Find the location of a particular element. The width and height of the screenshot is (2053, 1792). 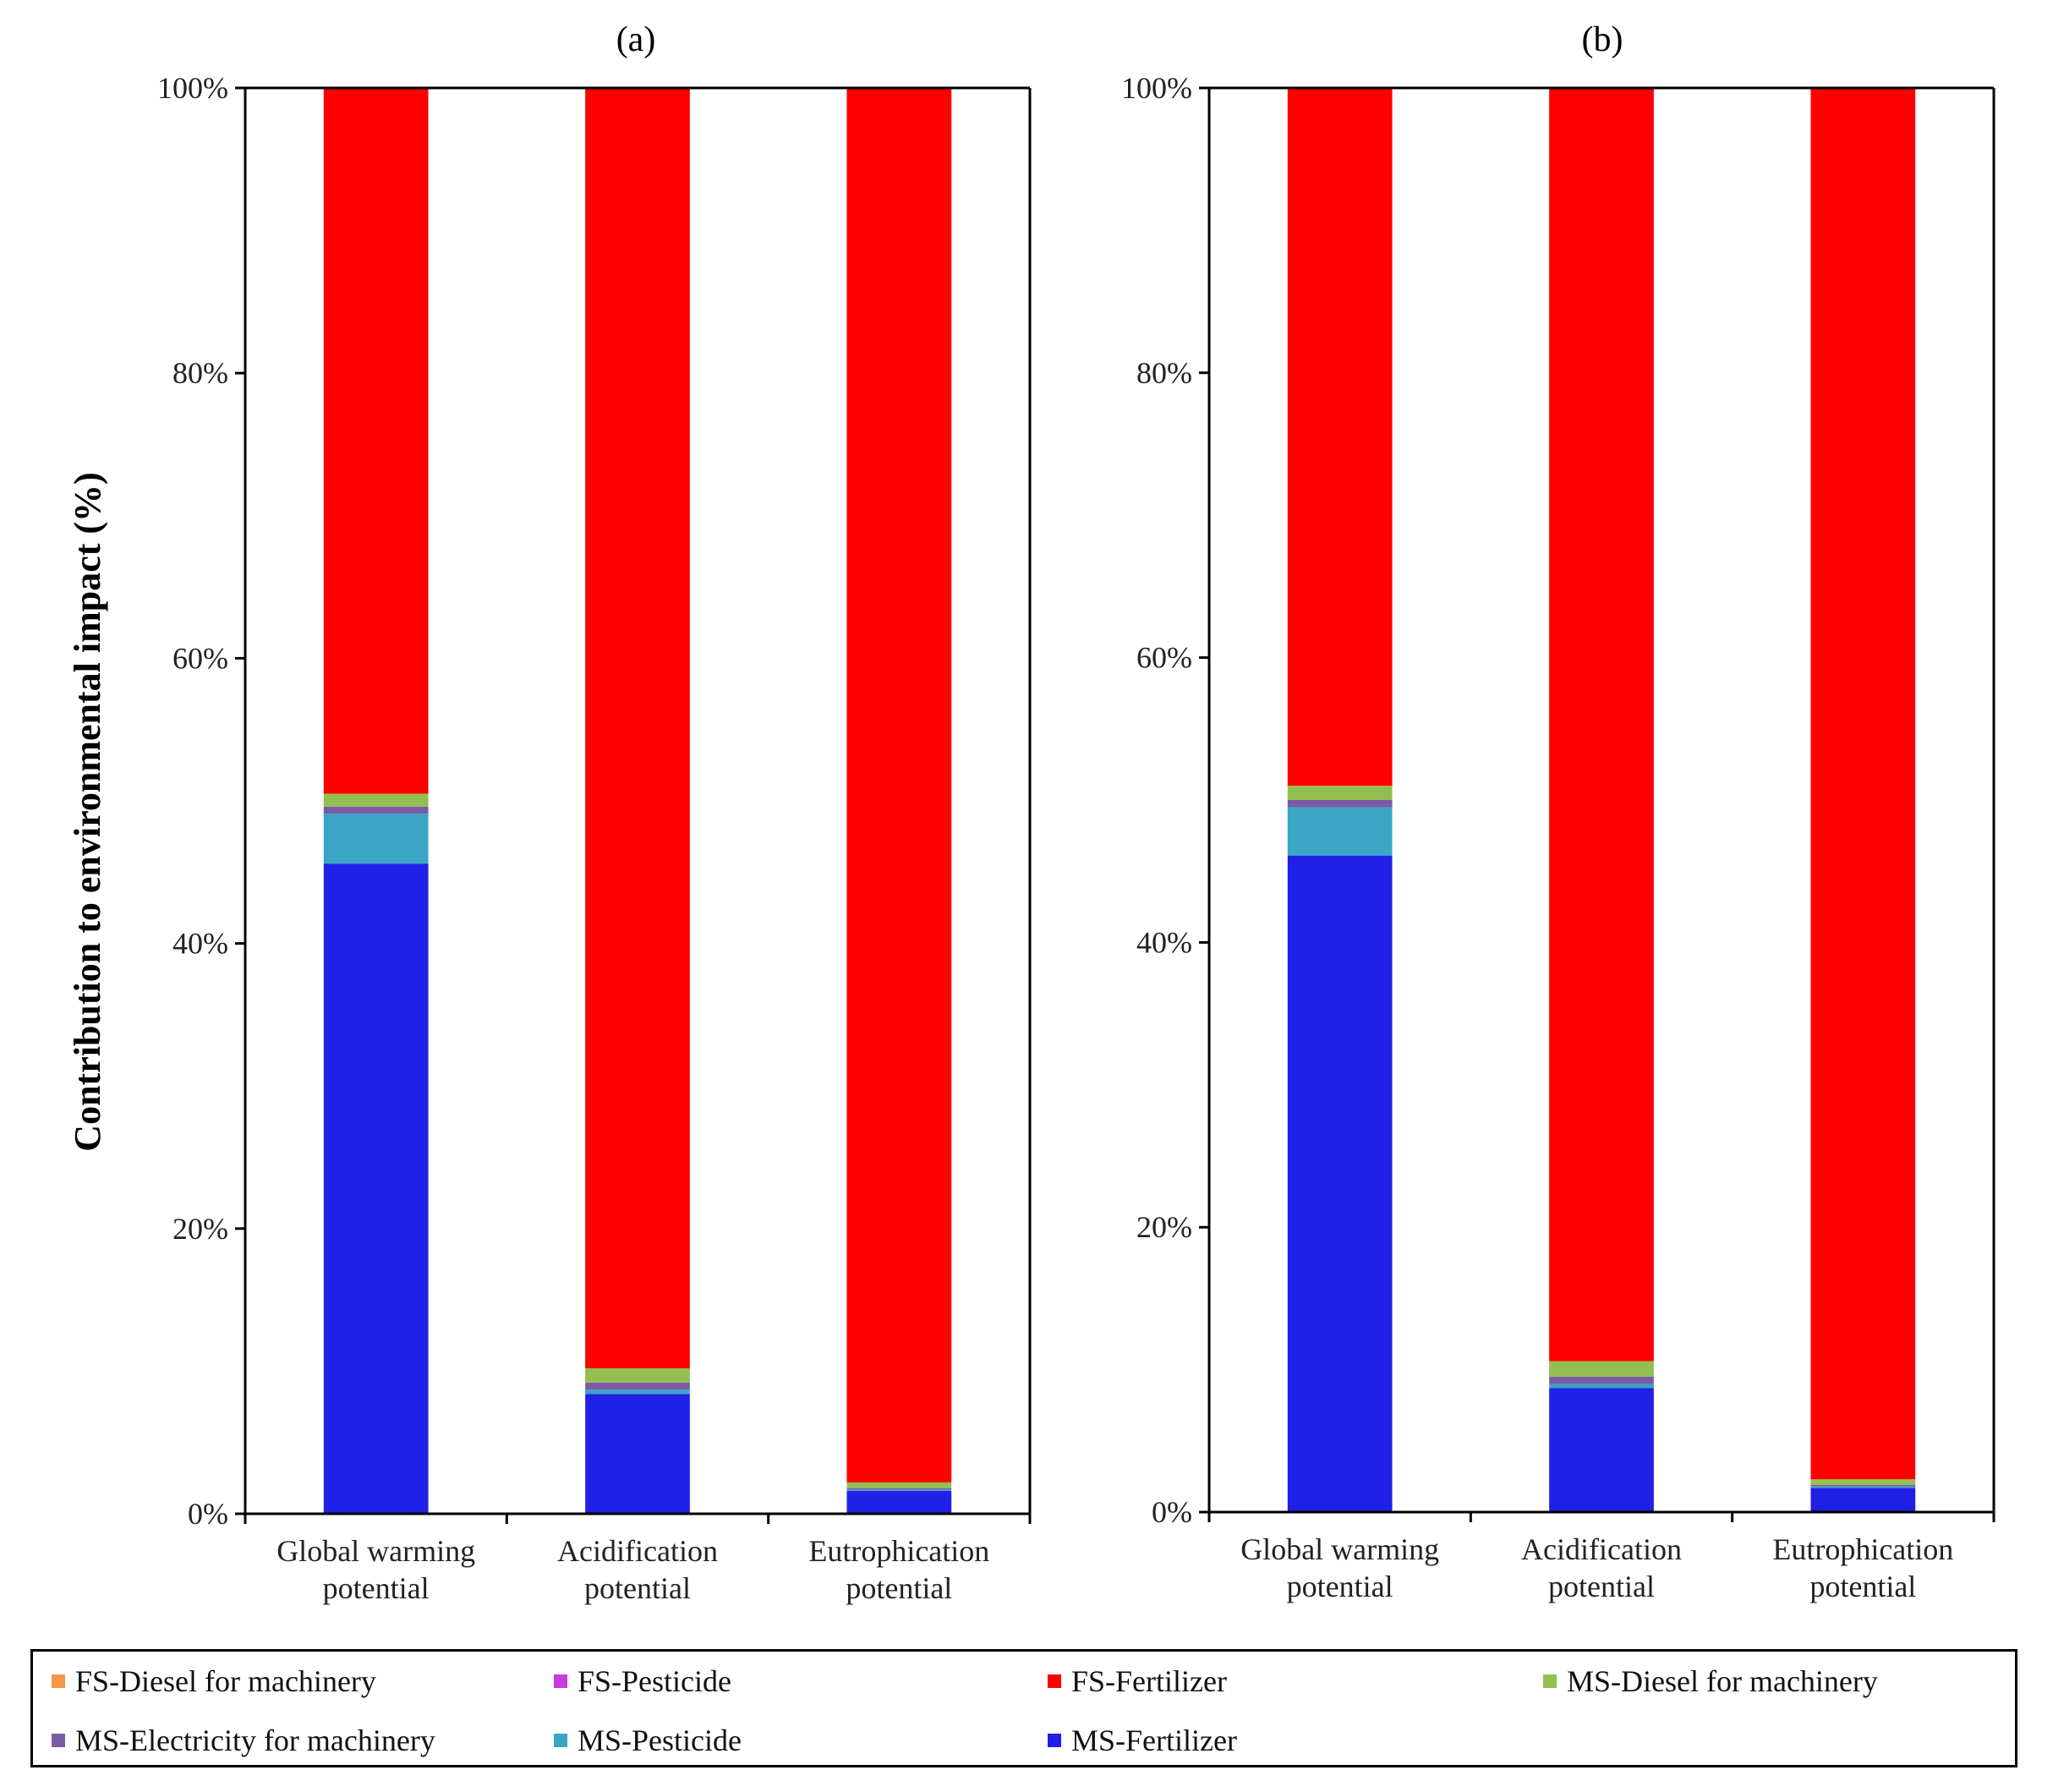

legend-item: MS-Electricity for machinery is located at coordinates (243, 1740).